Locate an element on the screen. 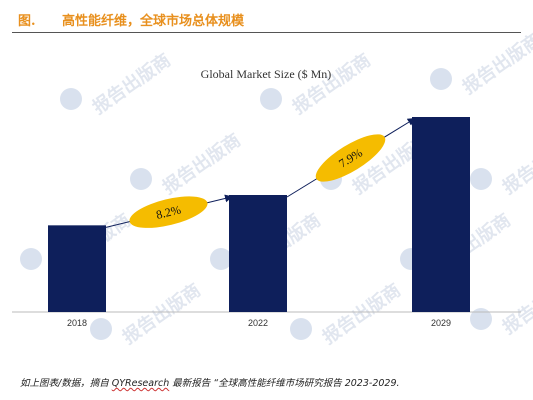  figure-label: 图. is located at coordinates (27, 21).